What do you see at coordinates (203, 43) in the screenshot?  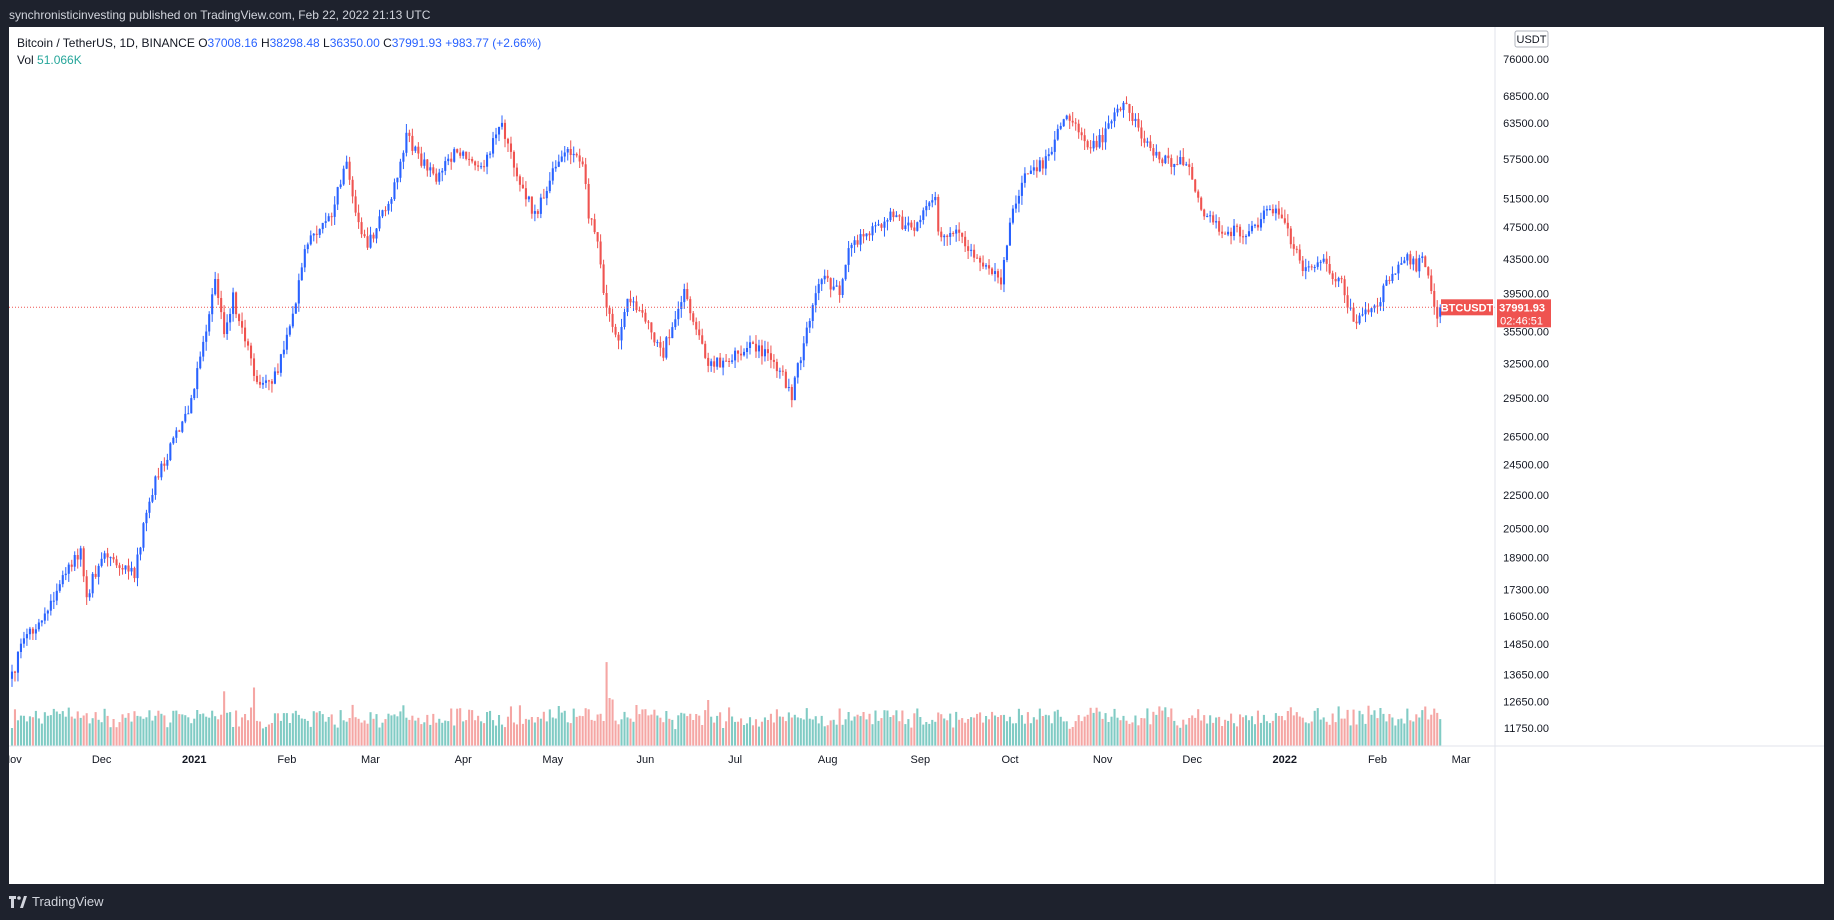 I see `open-label: O` at bounding box center [203, 43].